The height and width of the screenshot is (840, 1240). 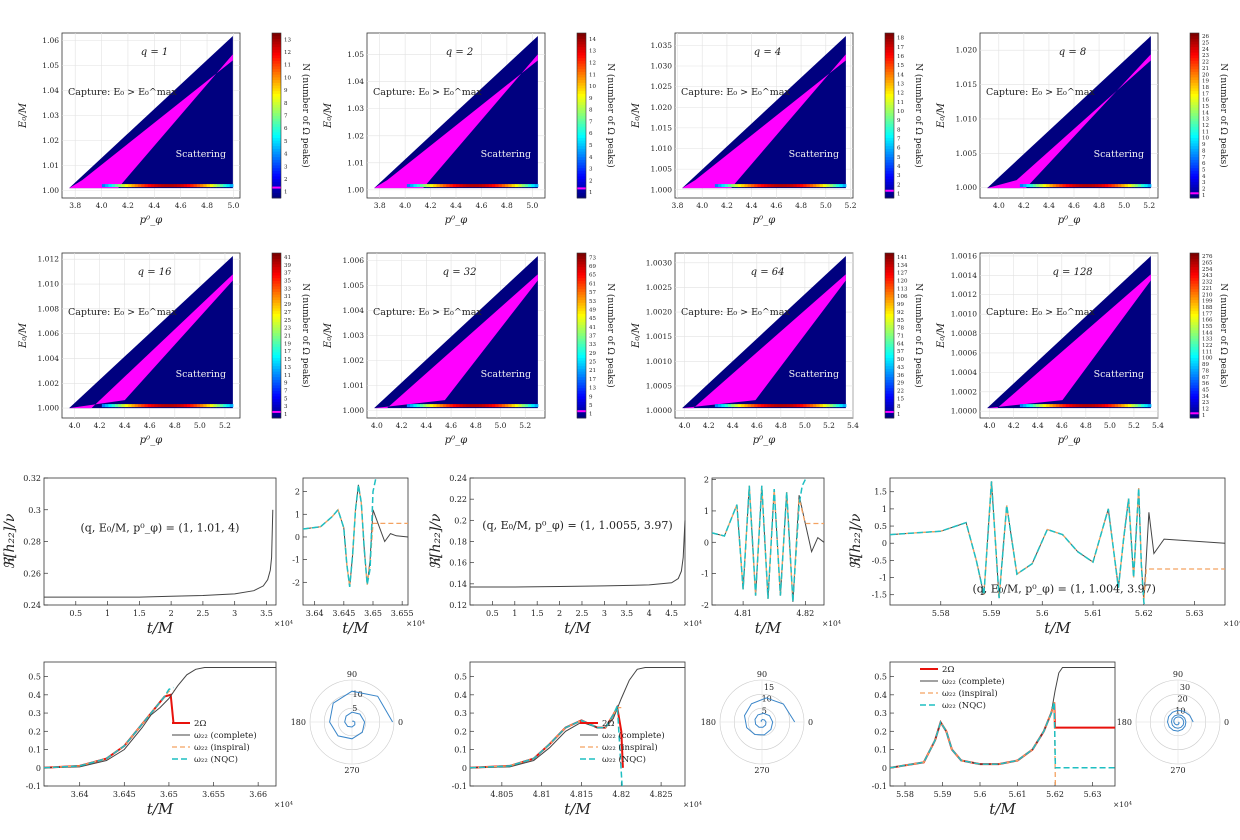 I want to click on x-tick-label: 5.4, so click(x=1158, y=425).